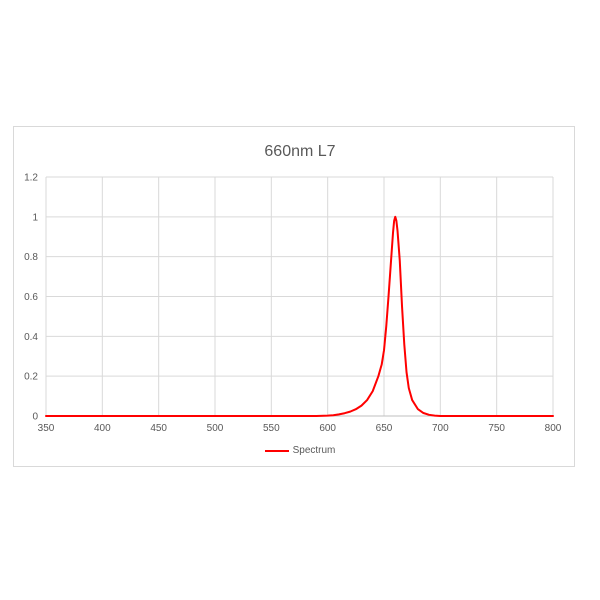 The image size is (600, 600). I want to click on legend: Spectrum, so click(300, 450).